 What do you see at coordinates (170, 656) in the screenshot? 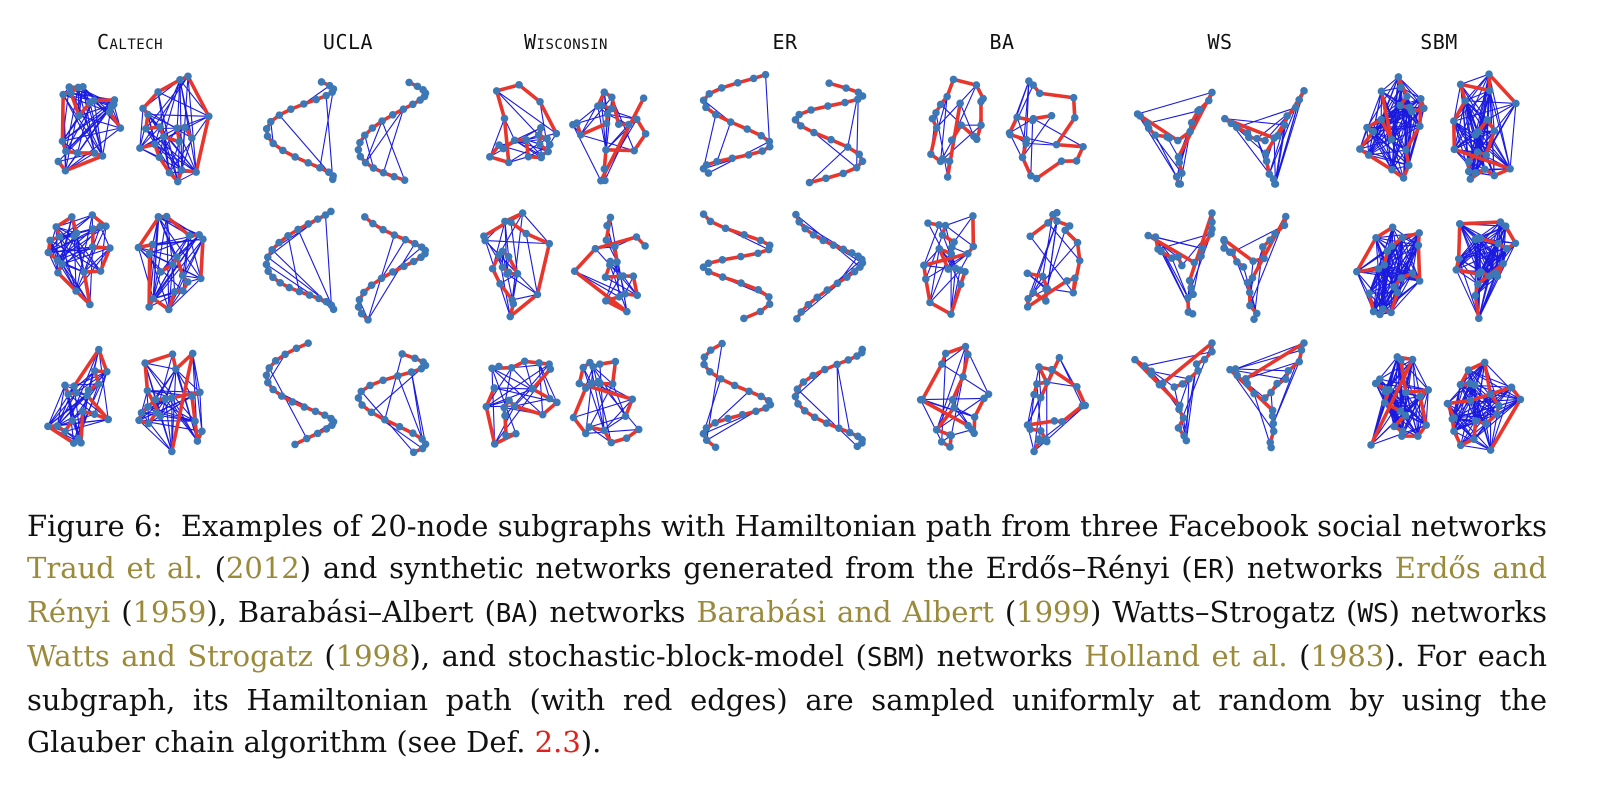
I see `citation-watts-strogatz: Watts and Strogatz` at bounding box center [170, 656].